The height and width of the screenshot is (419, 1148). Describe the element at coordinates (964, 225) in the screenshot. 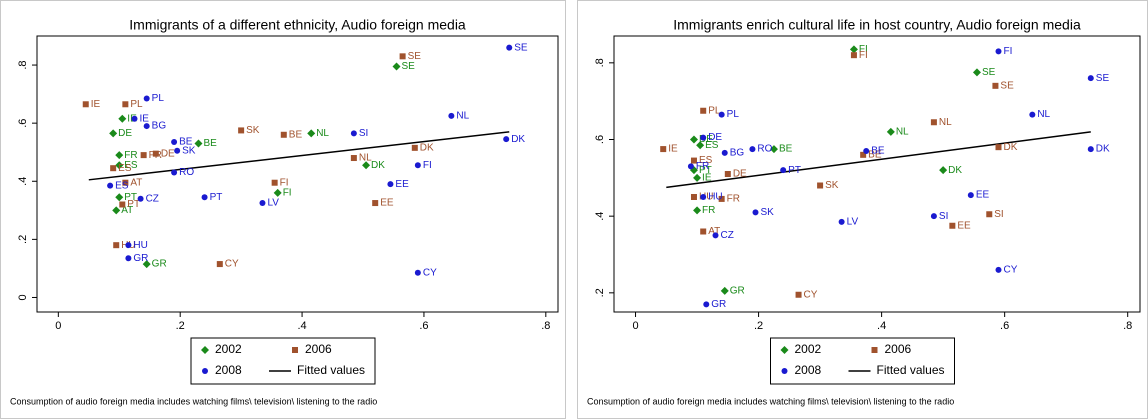

I see `point-label: EE` at that location.